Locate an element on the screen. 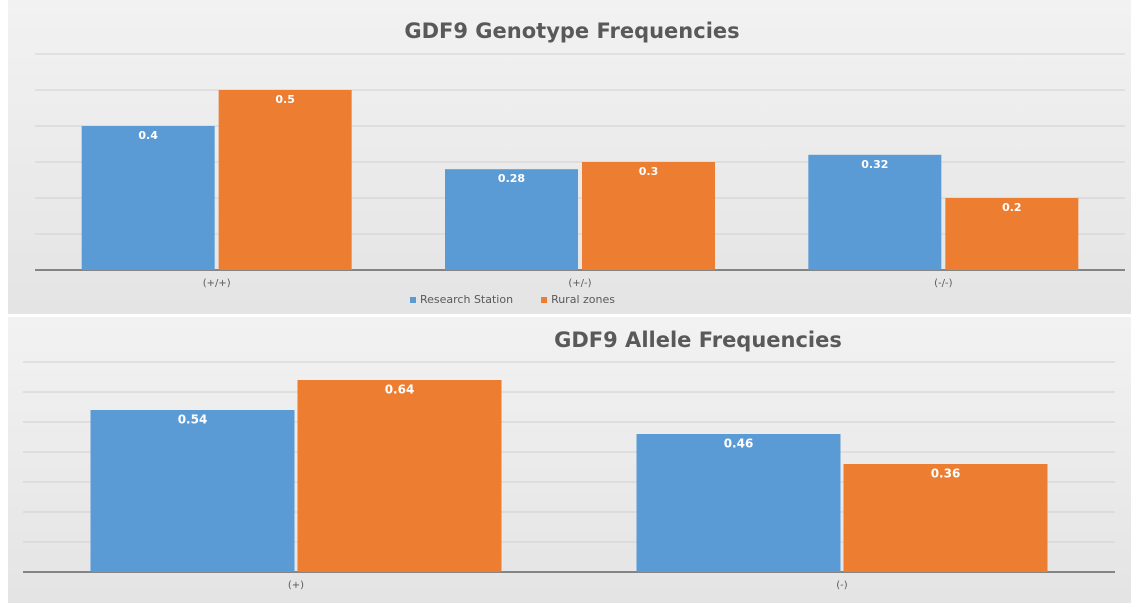 The width and height of the screenshot is (1131, 603). data-label: 0.54 is located at coordinates (193, 420).